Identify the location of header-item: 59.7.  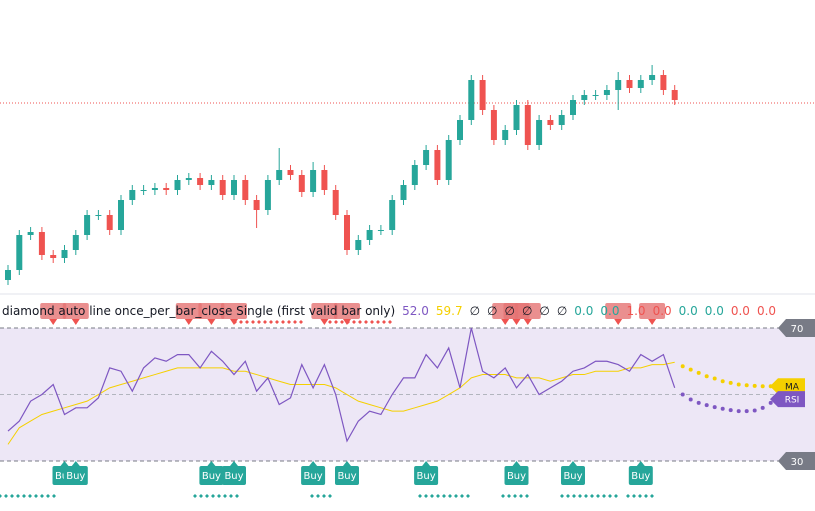
(449, 311).